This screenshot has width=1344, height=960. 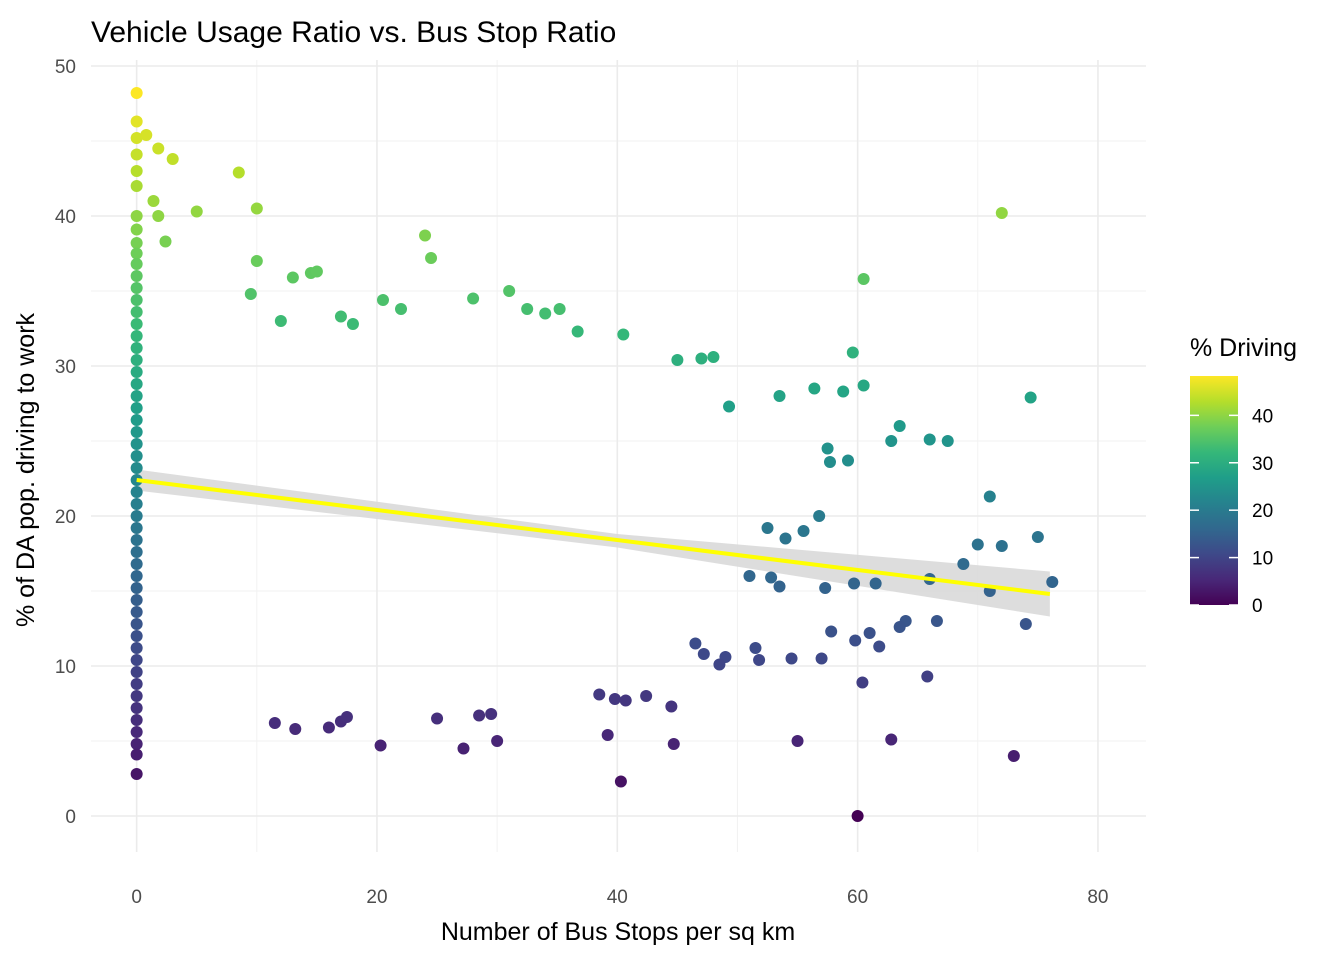 I want to click on colorbar-ticks: 0 10 20 30 40, so click(x=1231, y=511).